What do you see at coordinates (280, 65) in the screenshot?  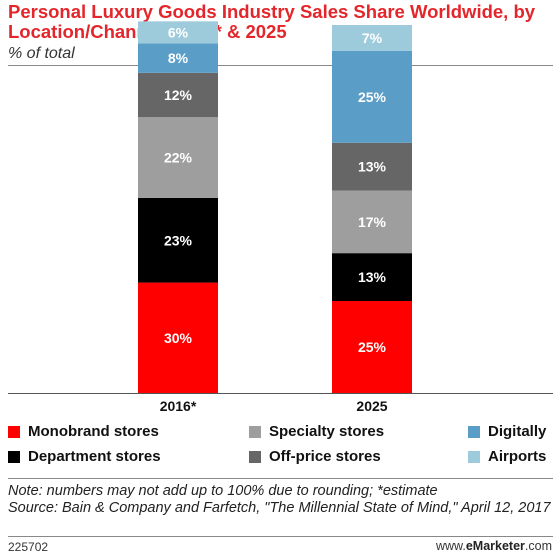 I see `top-divider` at bounding box center [280, 65].